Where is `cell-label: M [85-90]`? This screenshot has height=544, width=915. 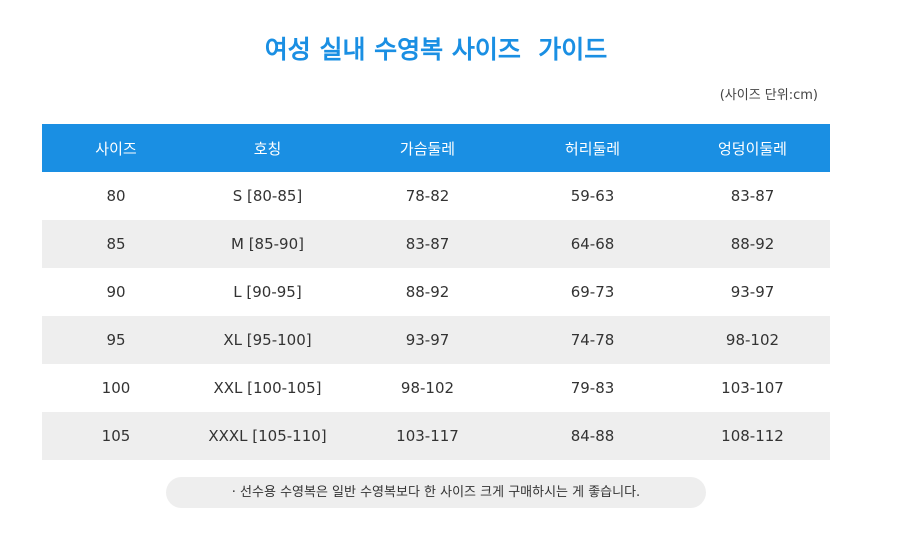 cell-label: M [85-90] is located at coordinates (267, 244).